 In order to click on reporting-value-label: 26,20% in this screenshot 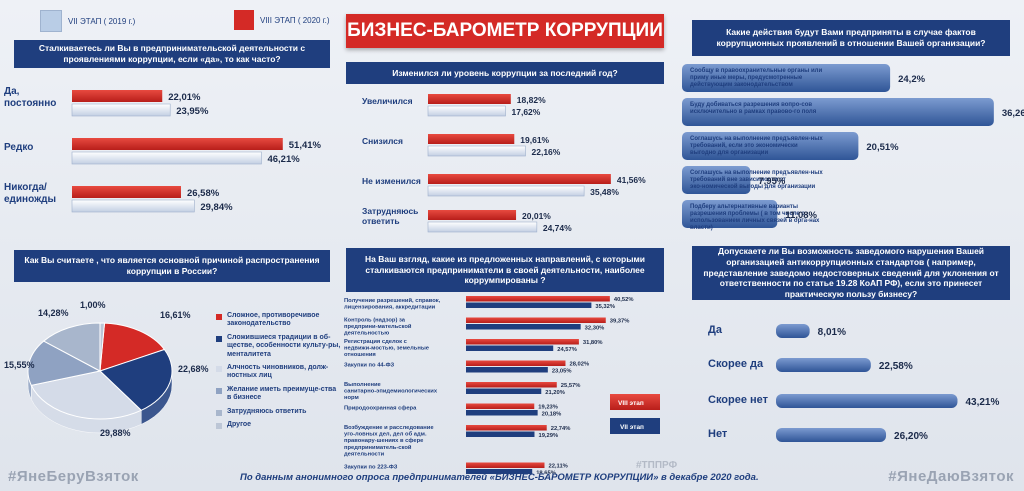, I will do `click(911, 436)`.